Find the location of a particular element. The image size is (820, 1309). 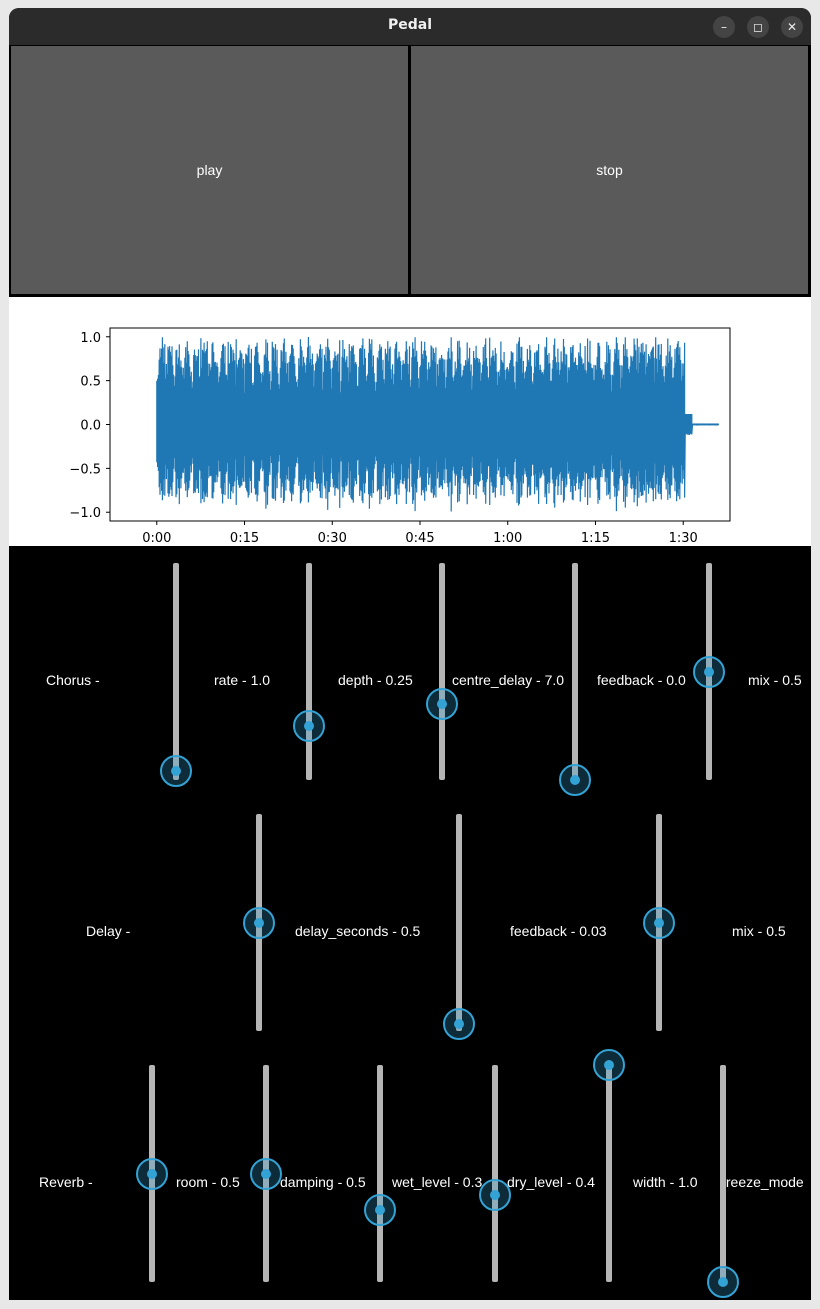

chorus-depth-slider is located at coordinates (309, 671).